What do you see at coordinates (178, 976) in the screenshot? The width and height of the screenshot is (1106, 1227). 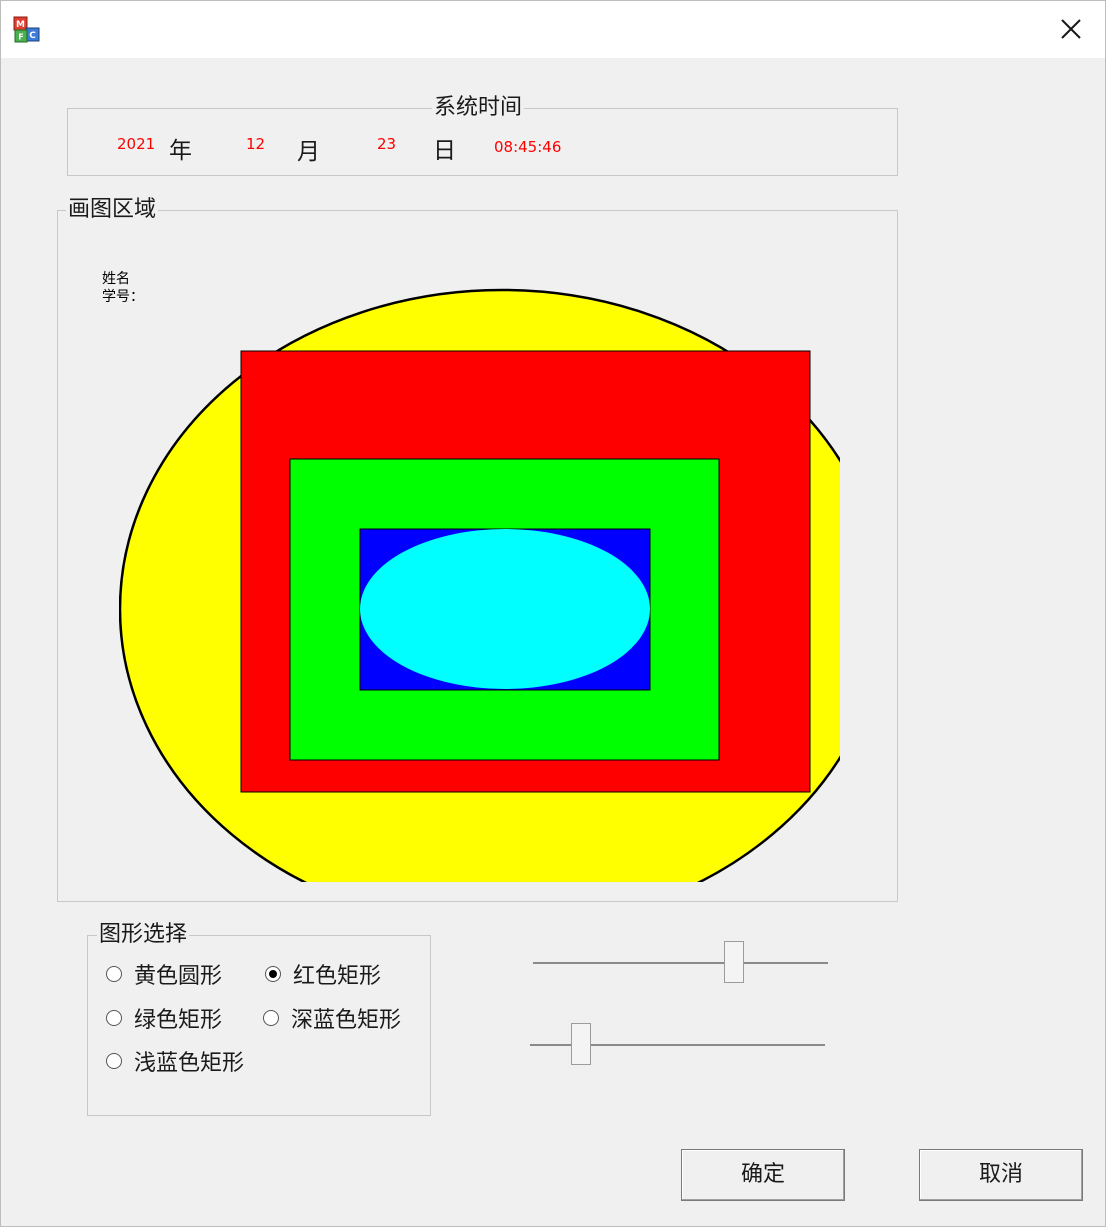 I see `radio-label: 黄色圆形` at bounding box center [178, 976].